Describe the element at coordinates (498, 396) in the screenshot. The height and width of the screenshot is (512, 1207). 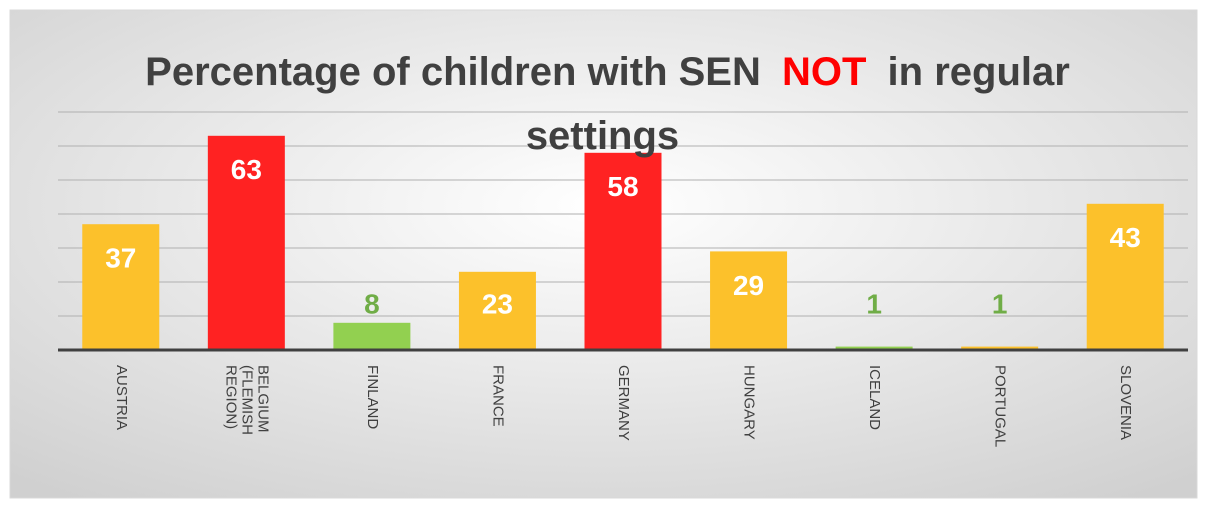
I see `x-tick-label: FRANCE` at that location.